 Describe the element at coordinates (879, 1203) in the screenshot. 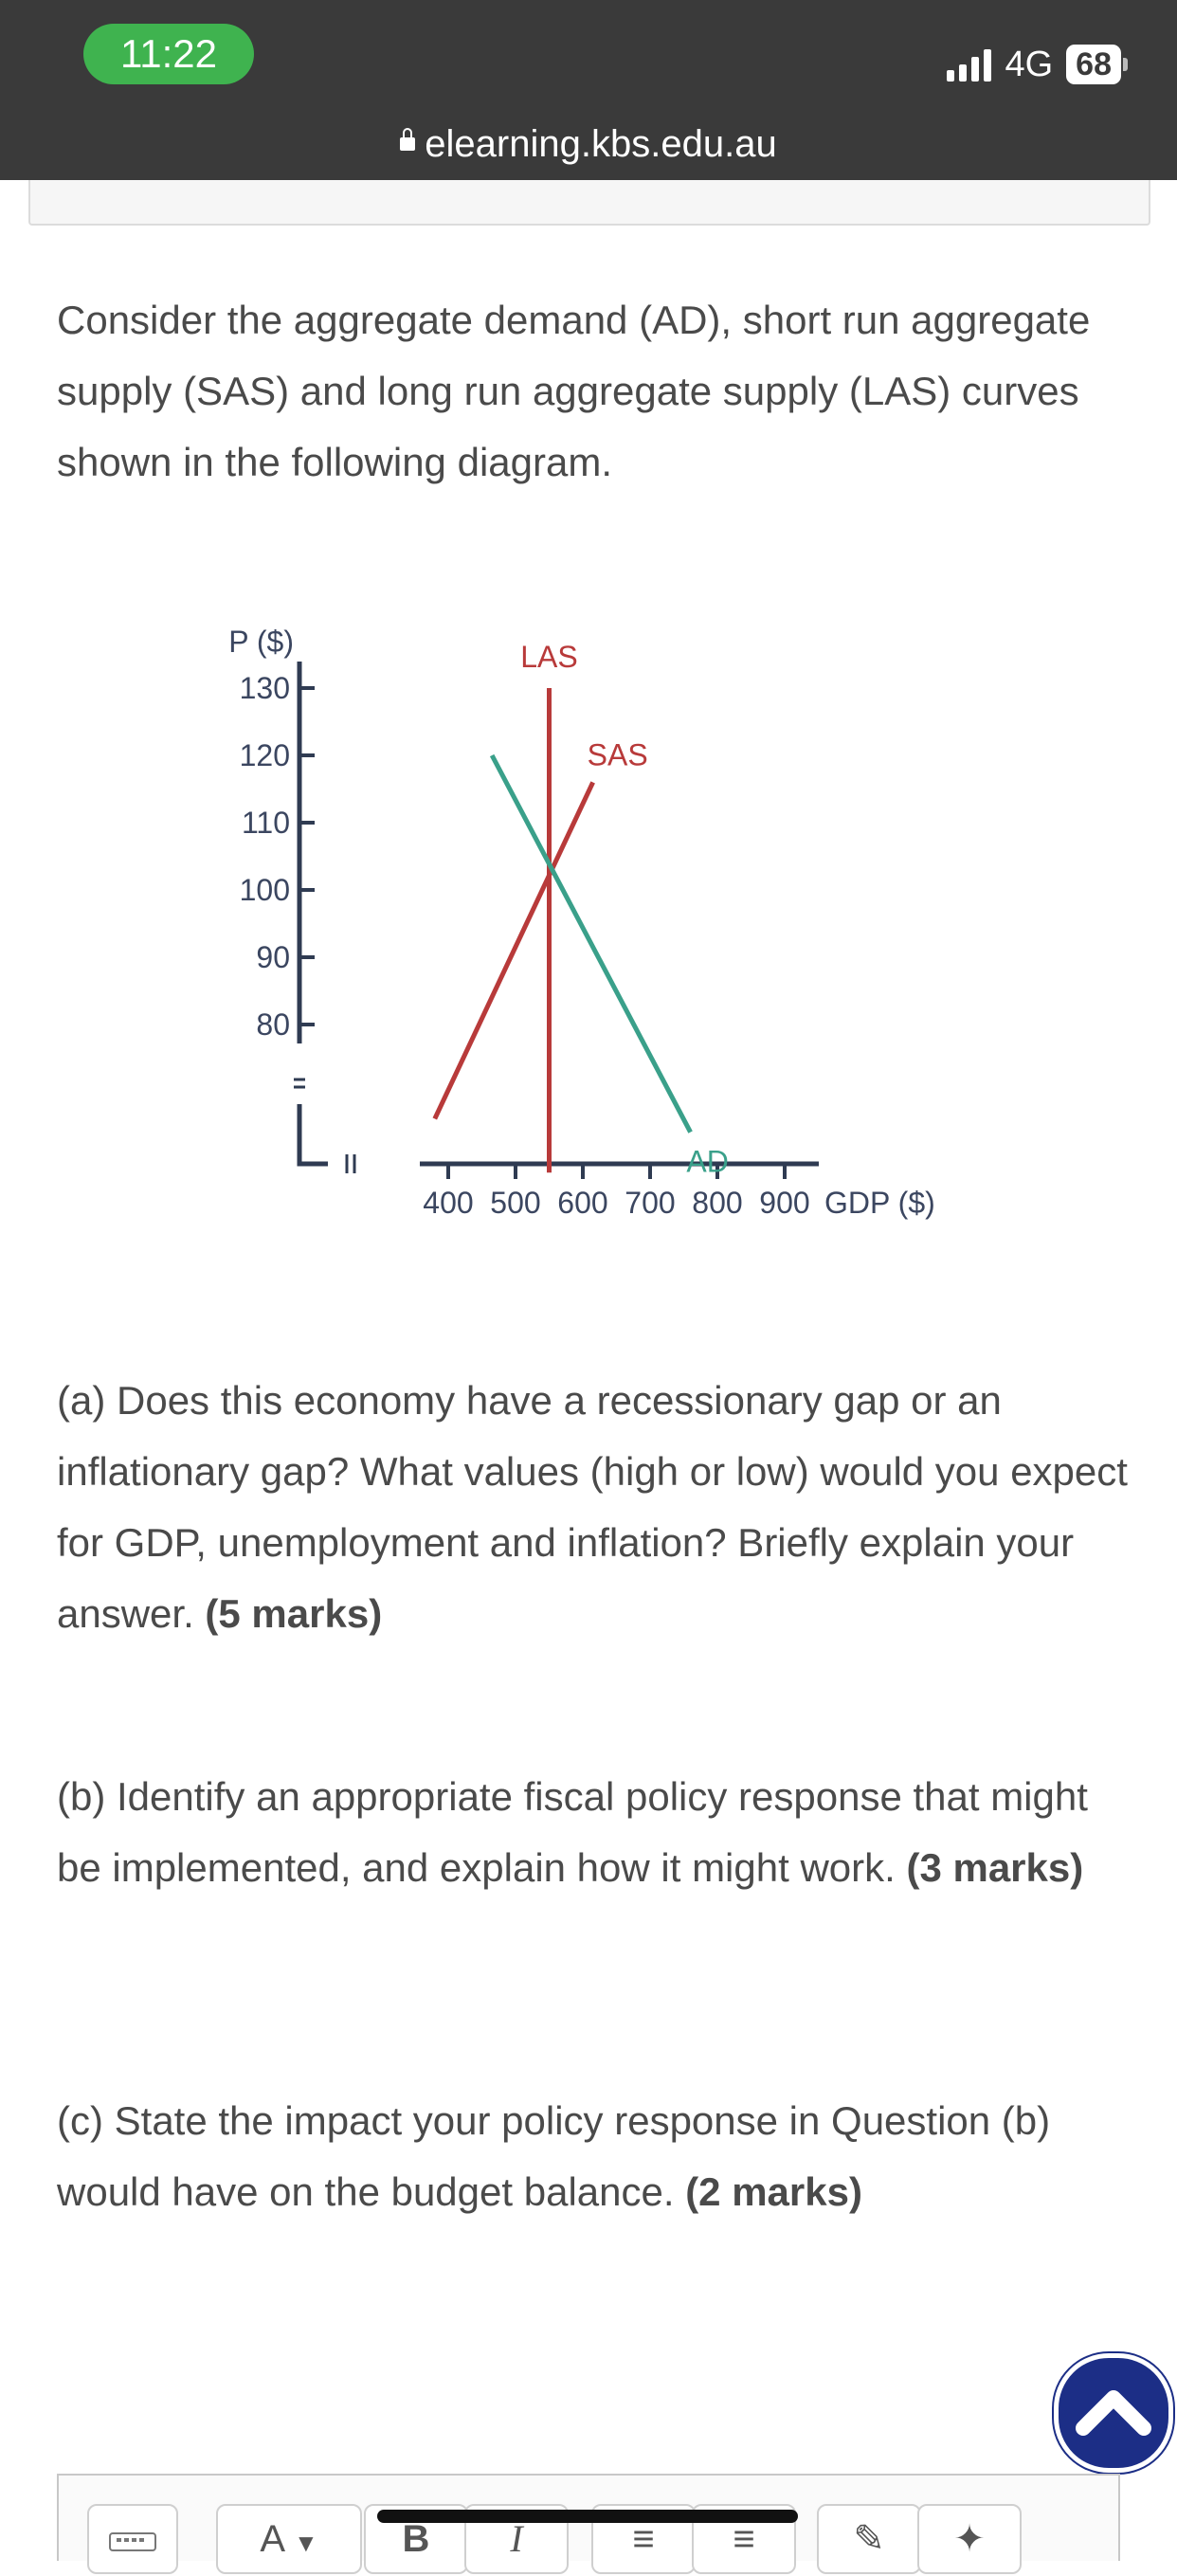

I see `x-axis-label: GDP ($)` at that location.